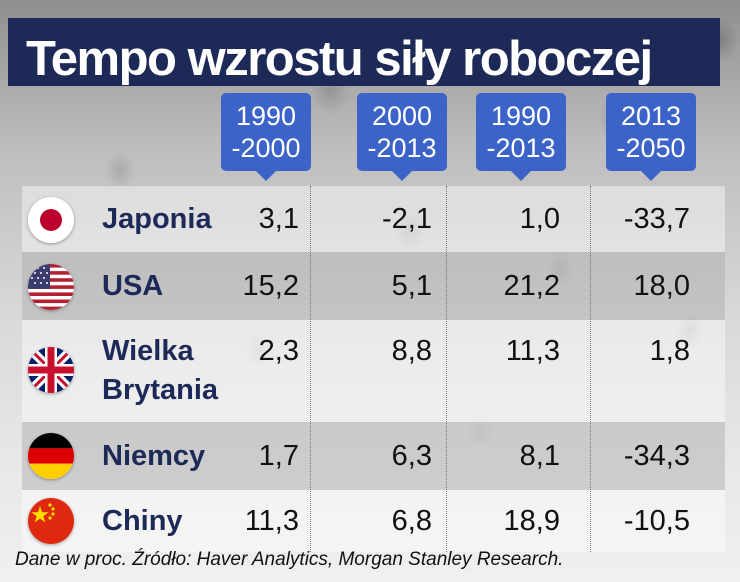  Describe the element at coordinates (669, 351) in the screenshot. I see `table-cell: 1,8` at that location.